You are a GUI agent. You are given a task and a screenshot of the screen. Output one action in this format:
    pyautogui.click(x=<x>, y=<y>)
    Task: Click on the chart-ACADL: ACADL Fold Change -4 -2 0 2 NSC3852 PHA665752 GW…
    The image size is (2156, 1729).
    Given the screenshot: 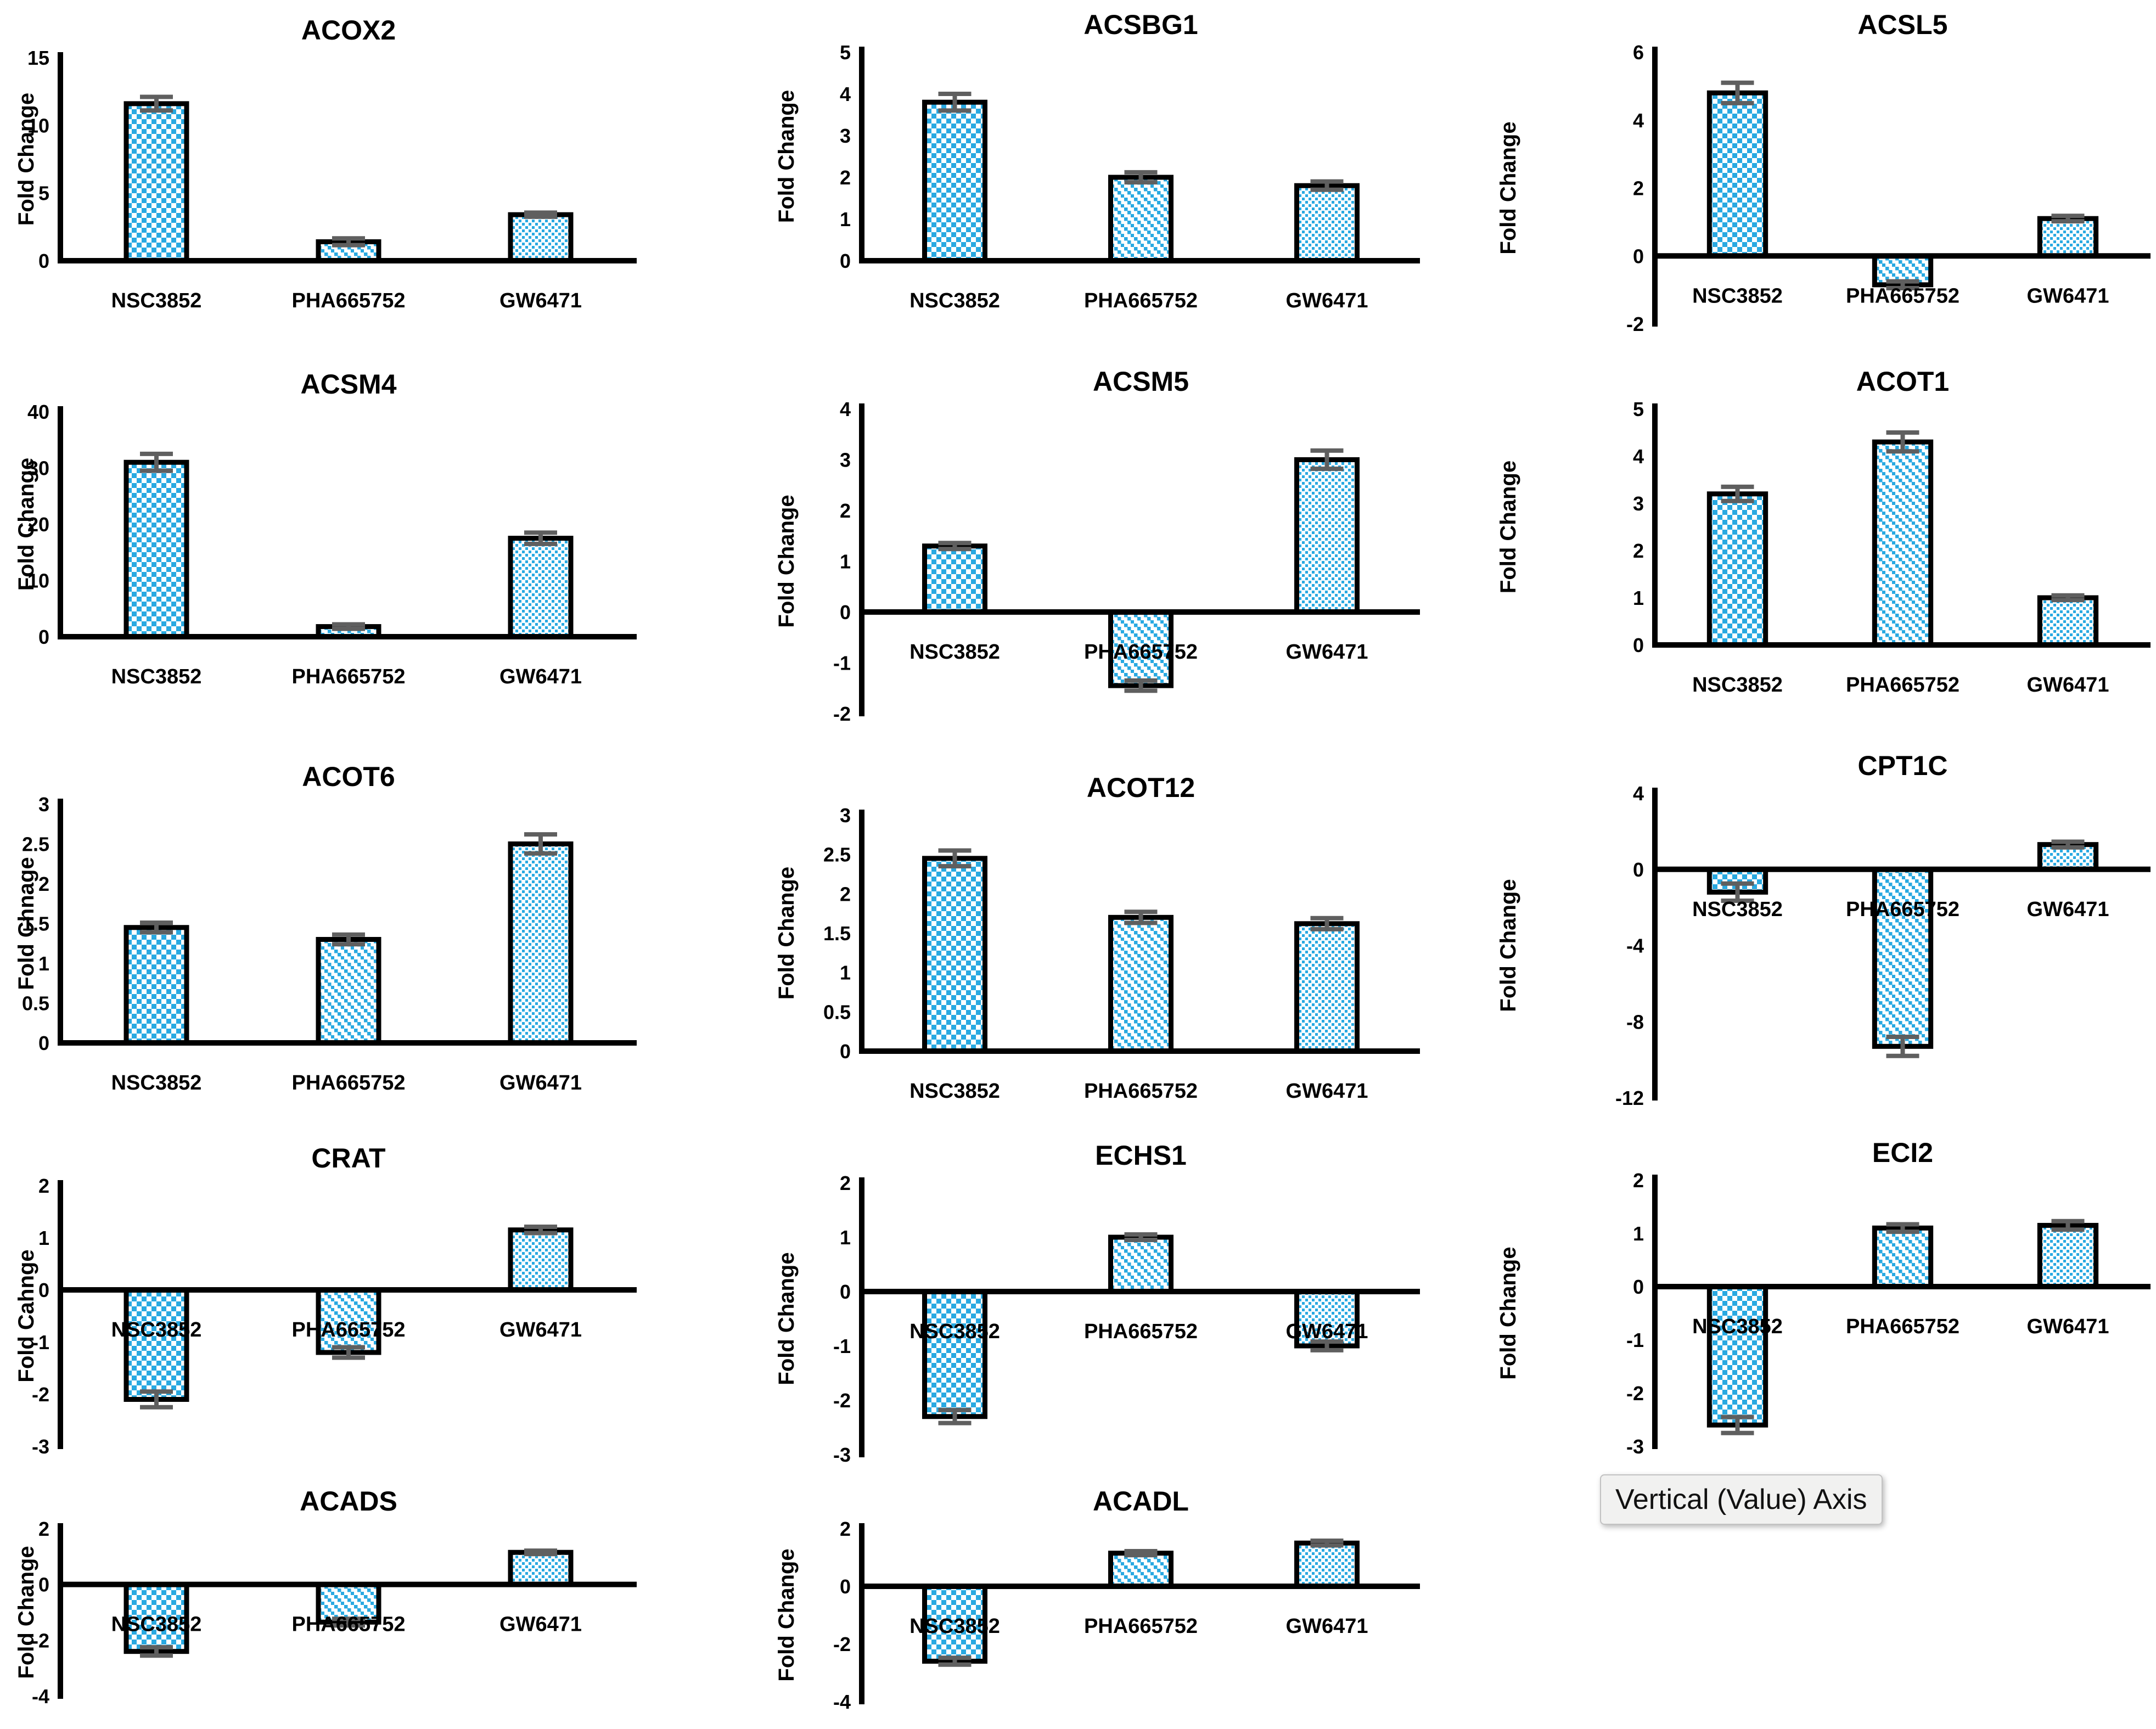 What is the action you would take?
    pyautogui.click(x=1111, y=1603)
    